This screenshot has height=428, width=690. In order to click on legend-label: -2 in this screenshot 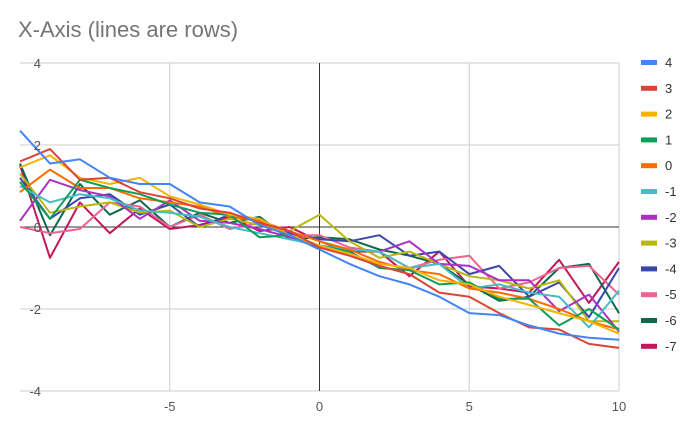, I will do `click(671, 217)`.